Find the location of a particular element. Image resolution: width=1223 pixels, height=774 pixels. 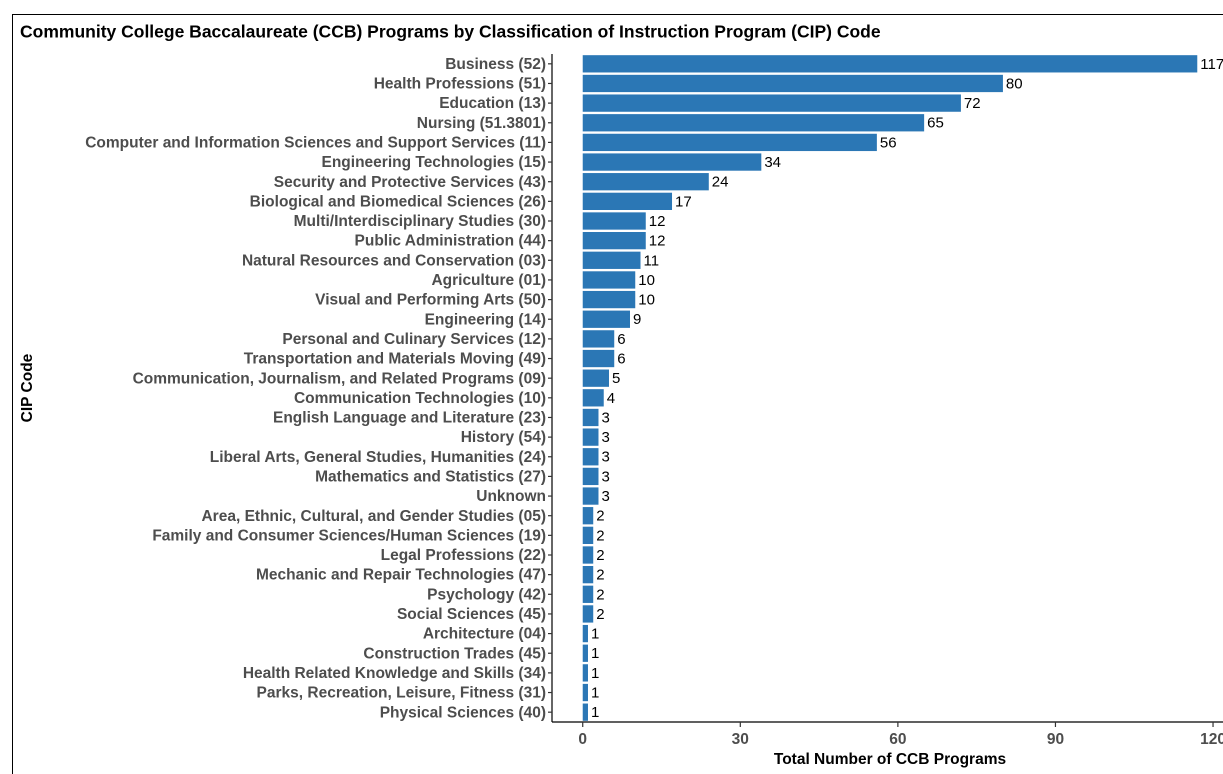

y-axis-title: CIP Code is located at coordinates (27, 387).